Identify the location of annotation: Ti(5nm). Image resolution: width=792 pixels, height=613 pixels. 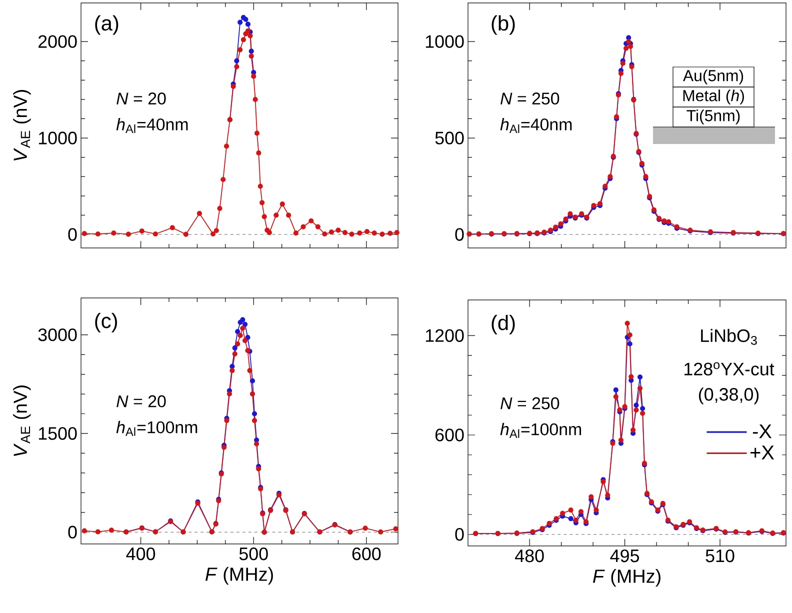
(713, 117).